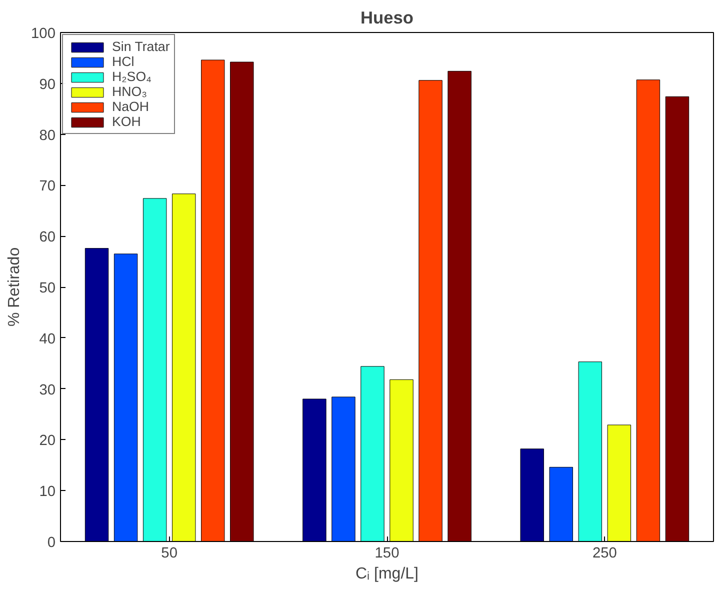 This screenshot has width=718, height=601. Describe the element at coordinates (47, 441) in the screenshot. I see `y-tick-label: 20` at that location.